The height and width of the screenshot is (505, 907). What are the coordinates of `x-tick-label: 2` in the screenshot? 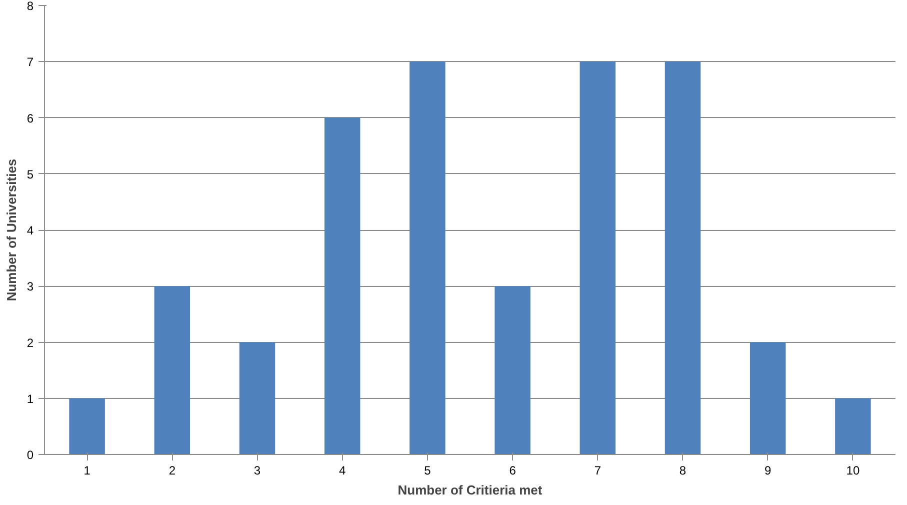 It's located at (172, 471).